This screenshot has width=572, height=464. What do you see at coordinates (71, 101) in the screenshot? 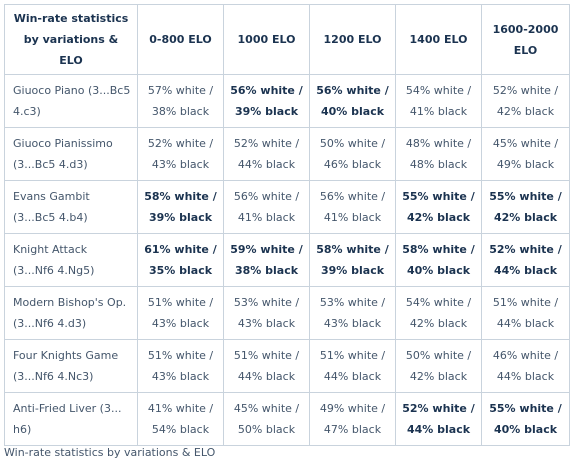
I see `variation-name: Giuoco Piano (3...Bc5 4.c3)` at bounding box center [71, 101].